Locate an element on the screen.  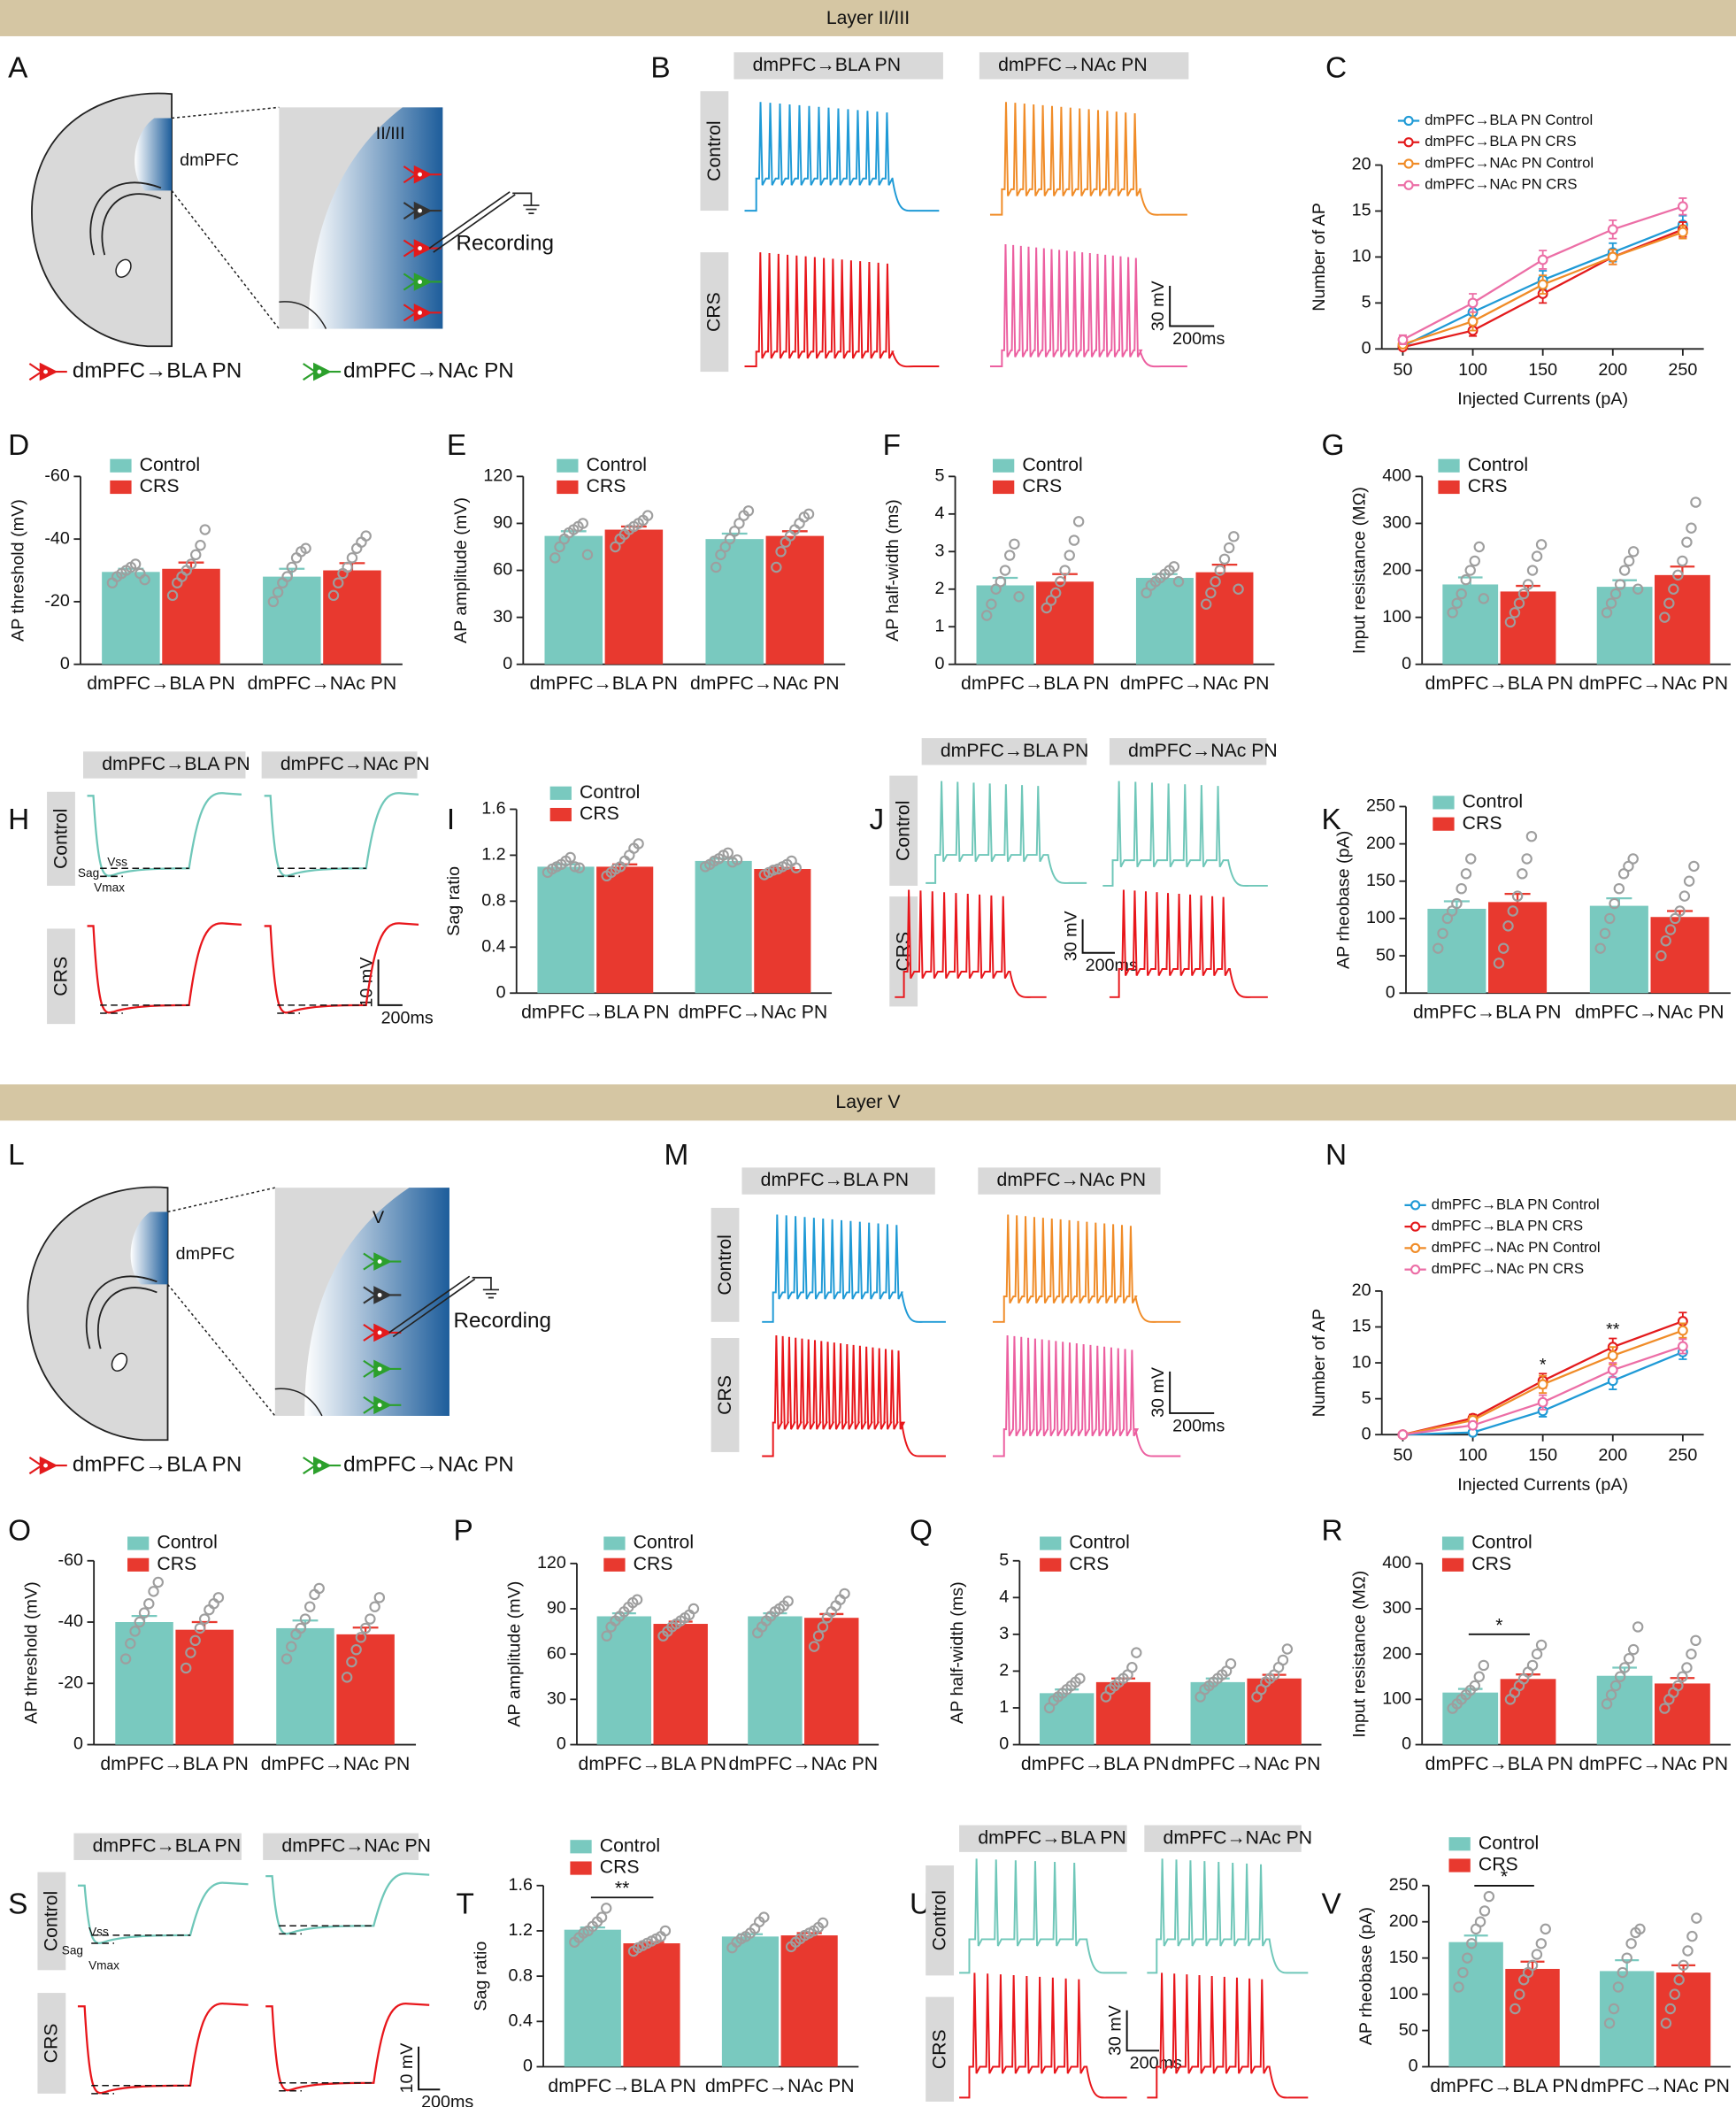
panel-letter: J is located at coordinates (877, 820).